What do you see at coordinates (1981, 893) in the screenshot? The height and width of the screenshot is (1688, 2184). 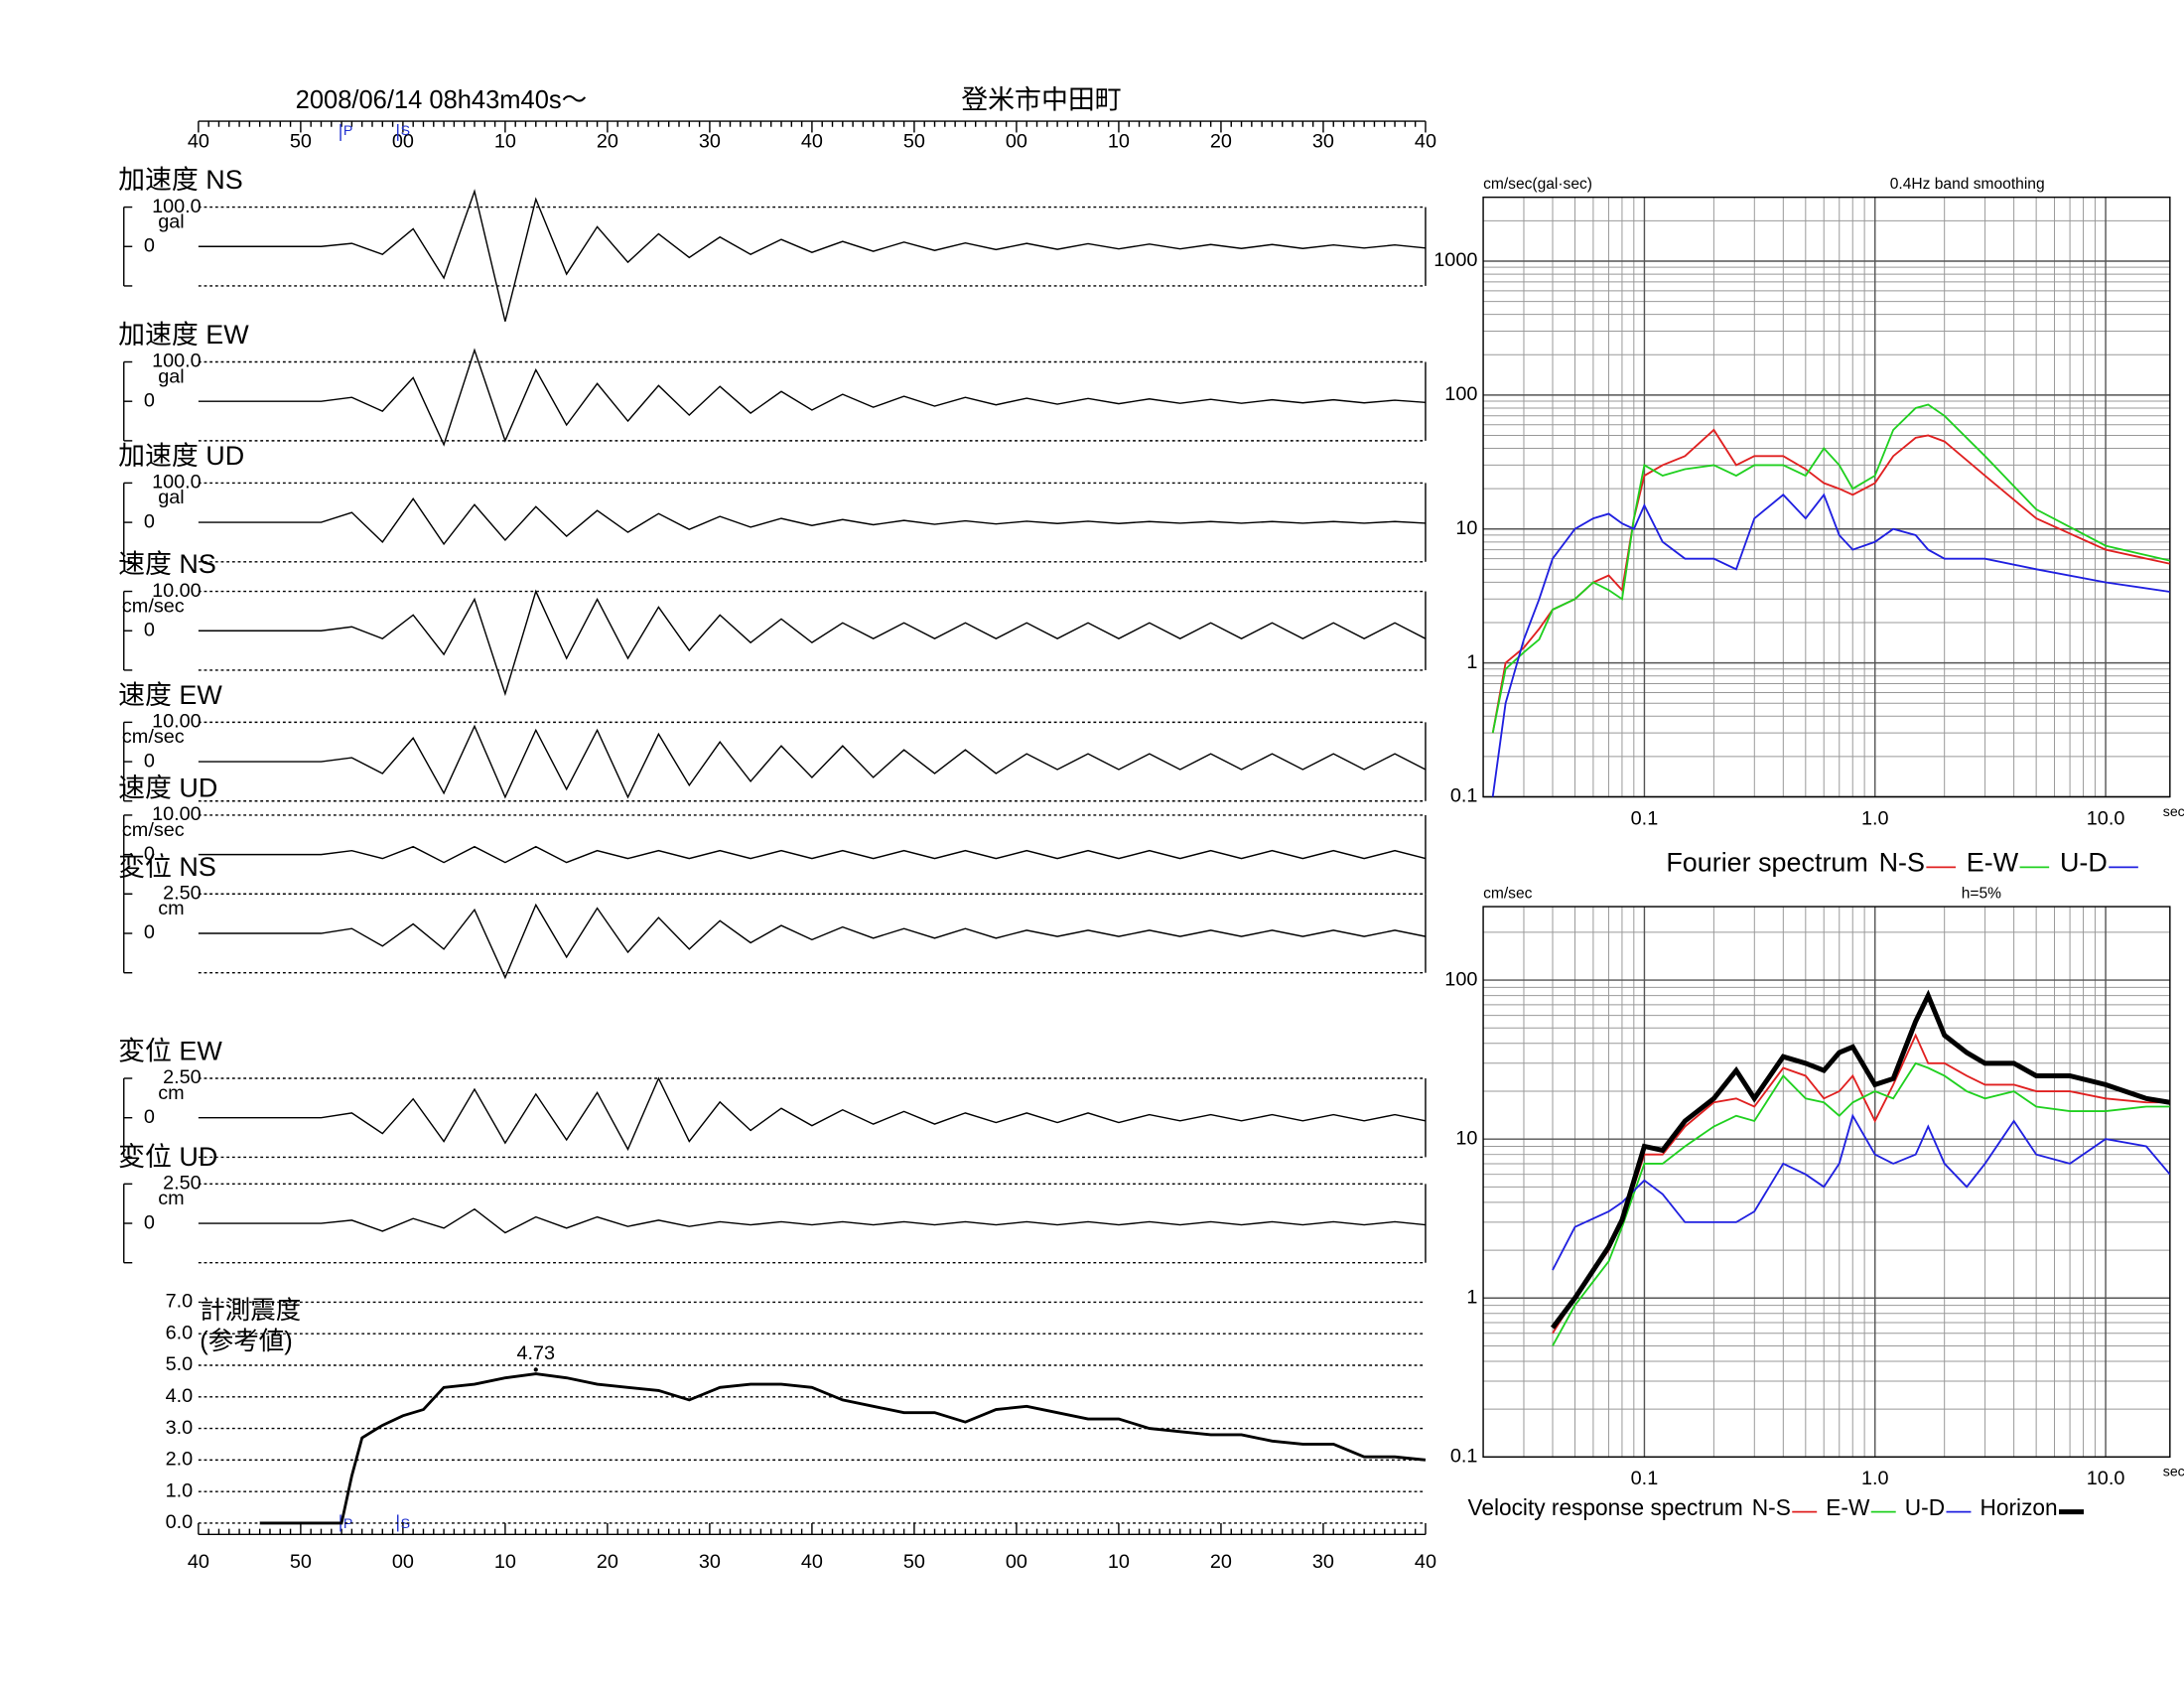 I see `plot-note: h=5%` at bounding box center [1981, 893].